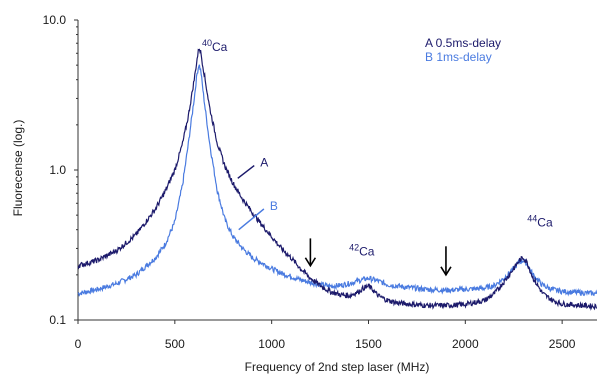  I want to click on annotation-ca42: 42Ca, so click(362, 250).